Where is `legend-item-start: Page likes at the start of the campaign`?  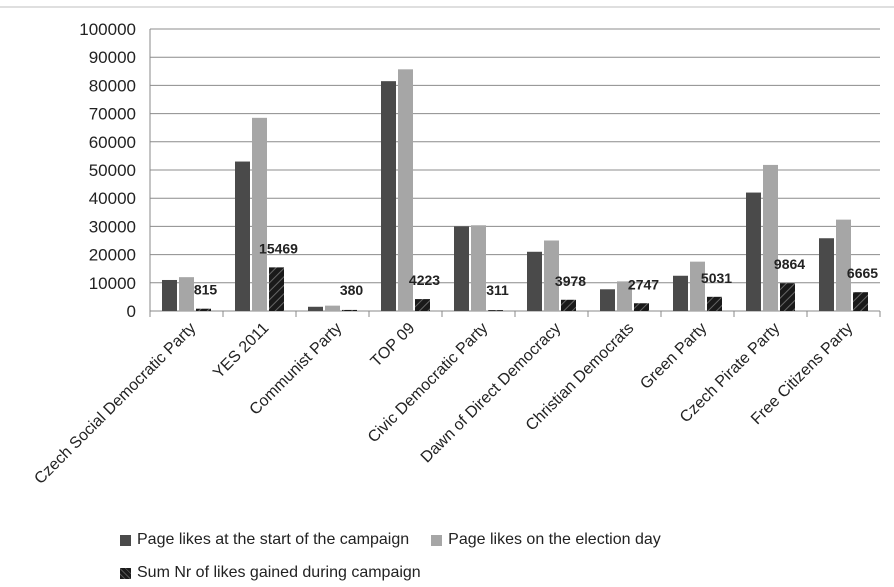
legend-item-start: Page likes at the start of the campaign is located at coordinates (264, 540).